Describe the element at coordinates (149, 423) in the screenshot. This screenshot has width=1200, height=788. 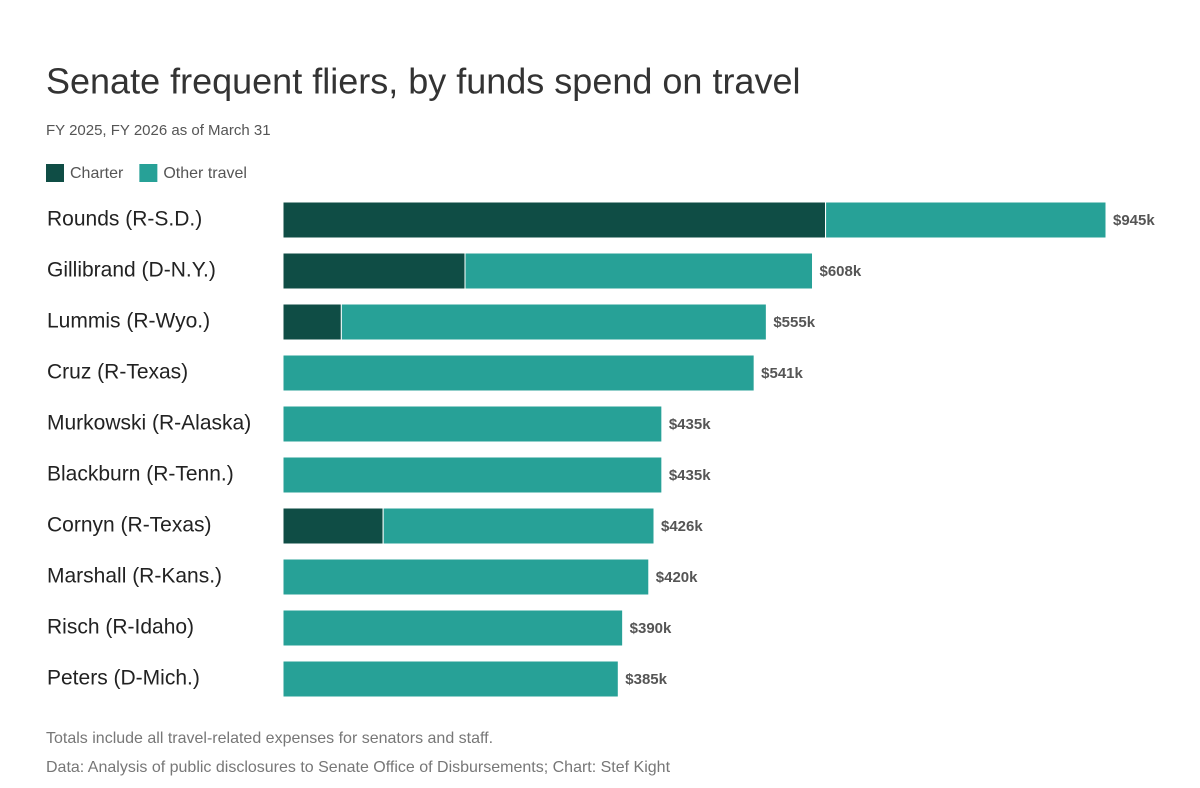
I see `category-label: Murkowski (R-Alaska)` at that location.